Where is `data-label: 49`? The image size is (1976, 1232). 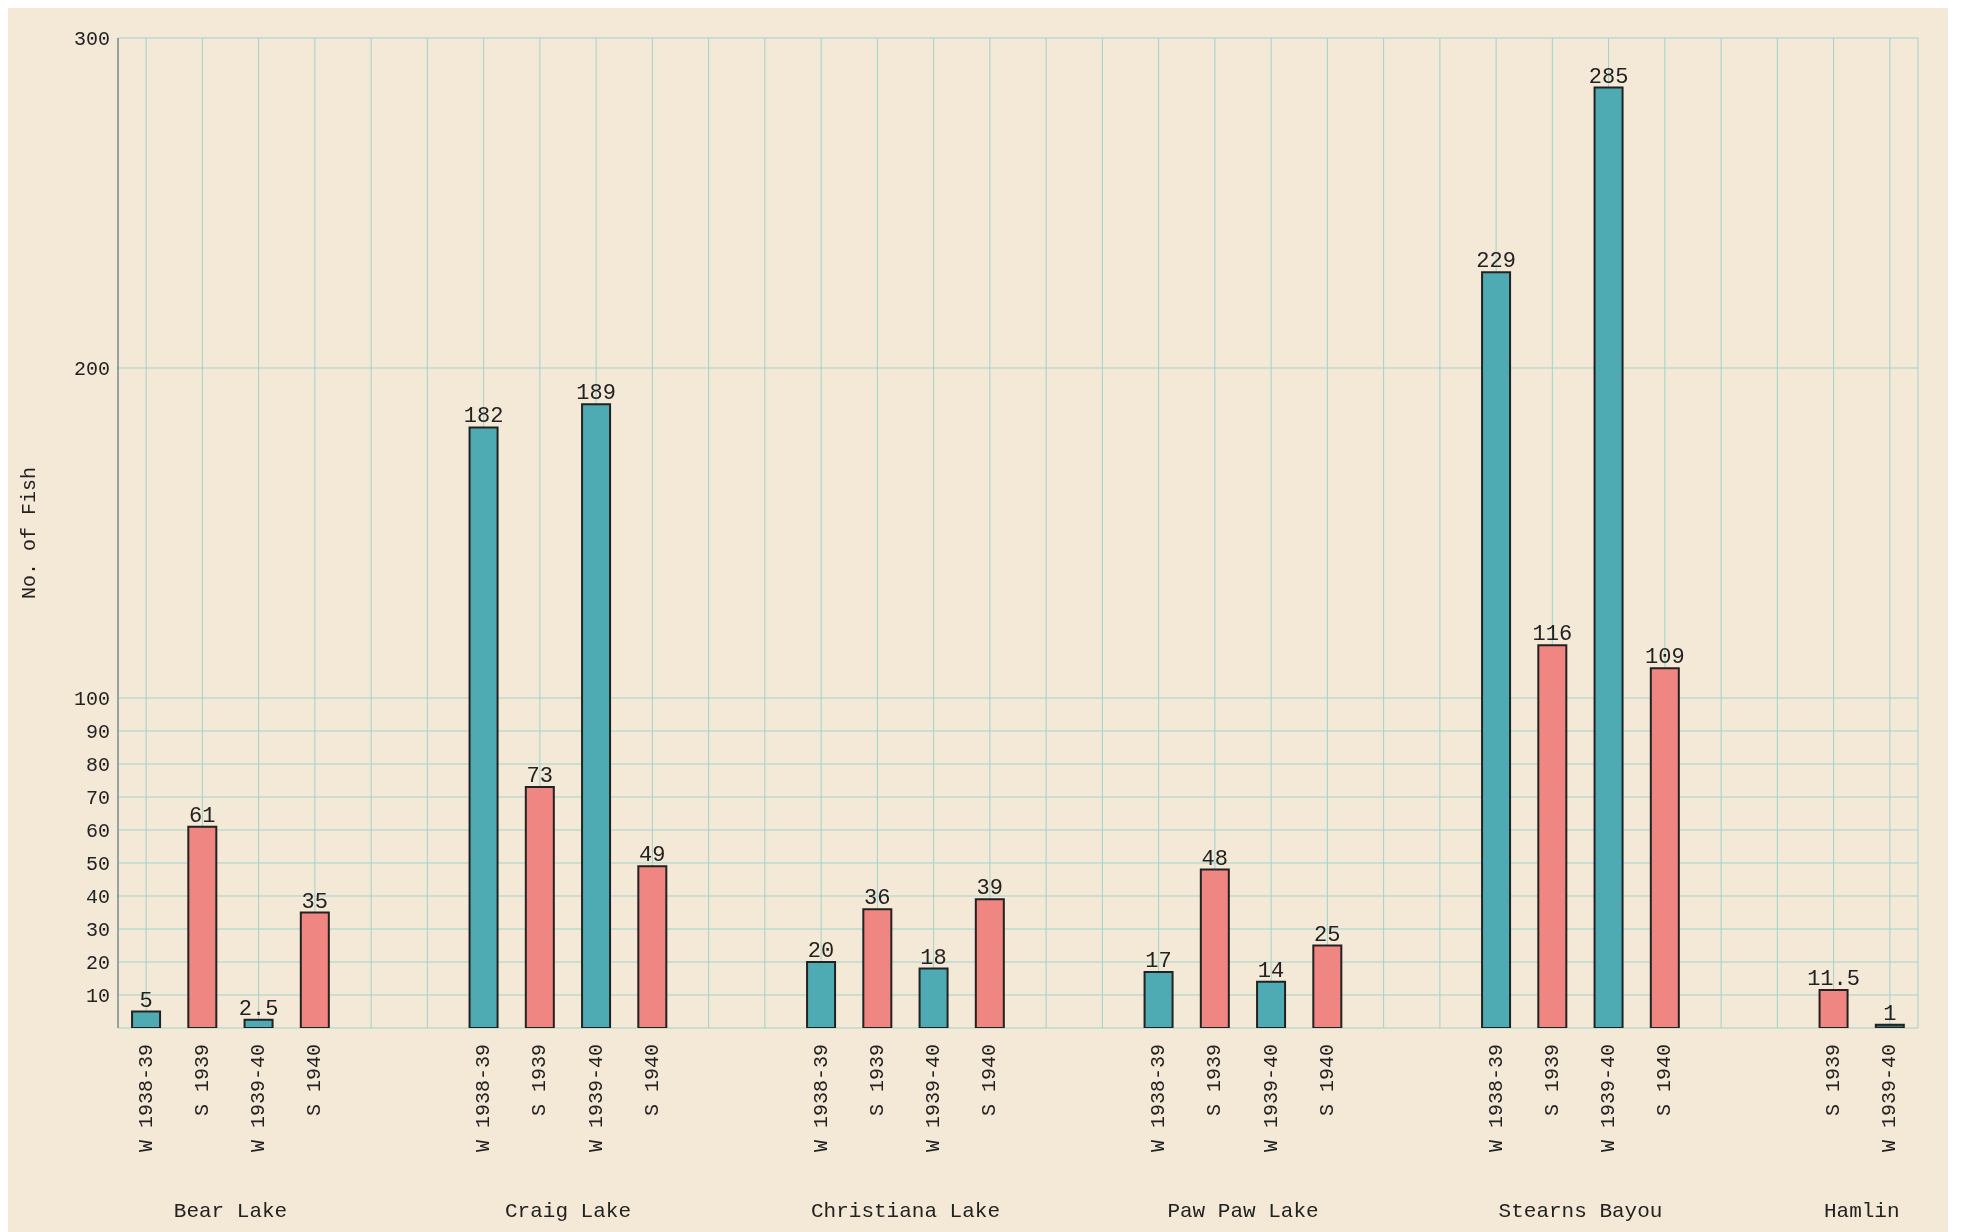 data-label: 49 is located at coordinates (652, 856).